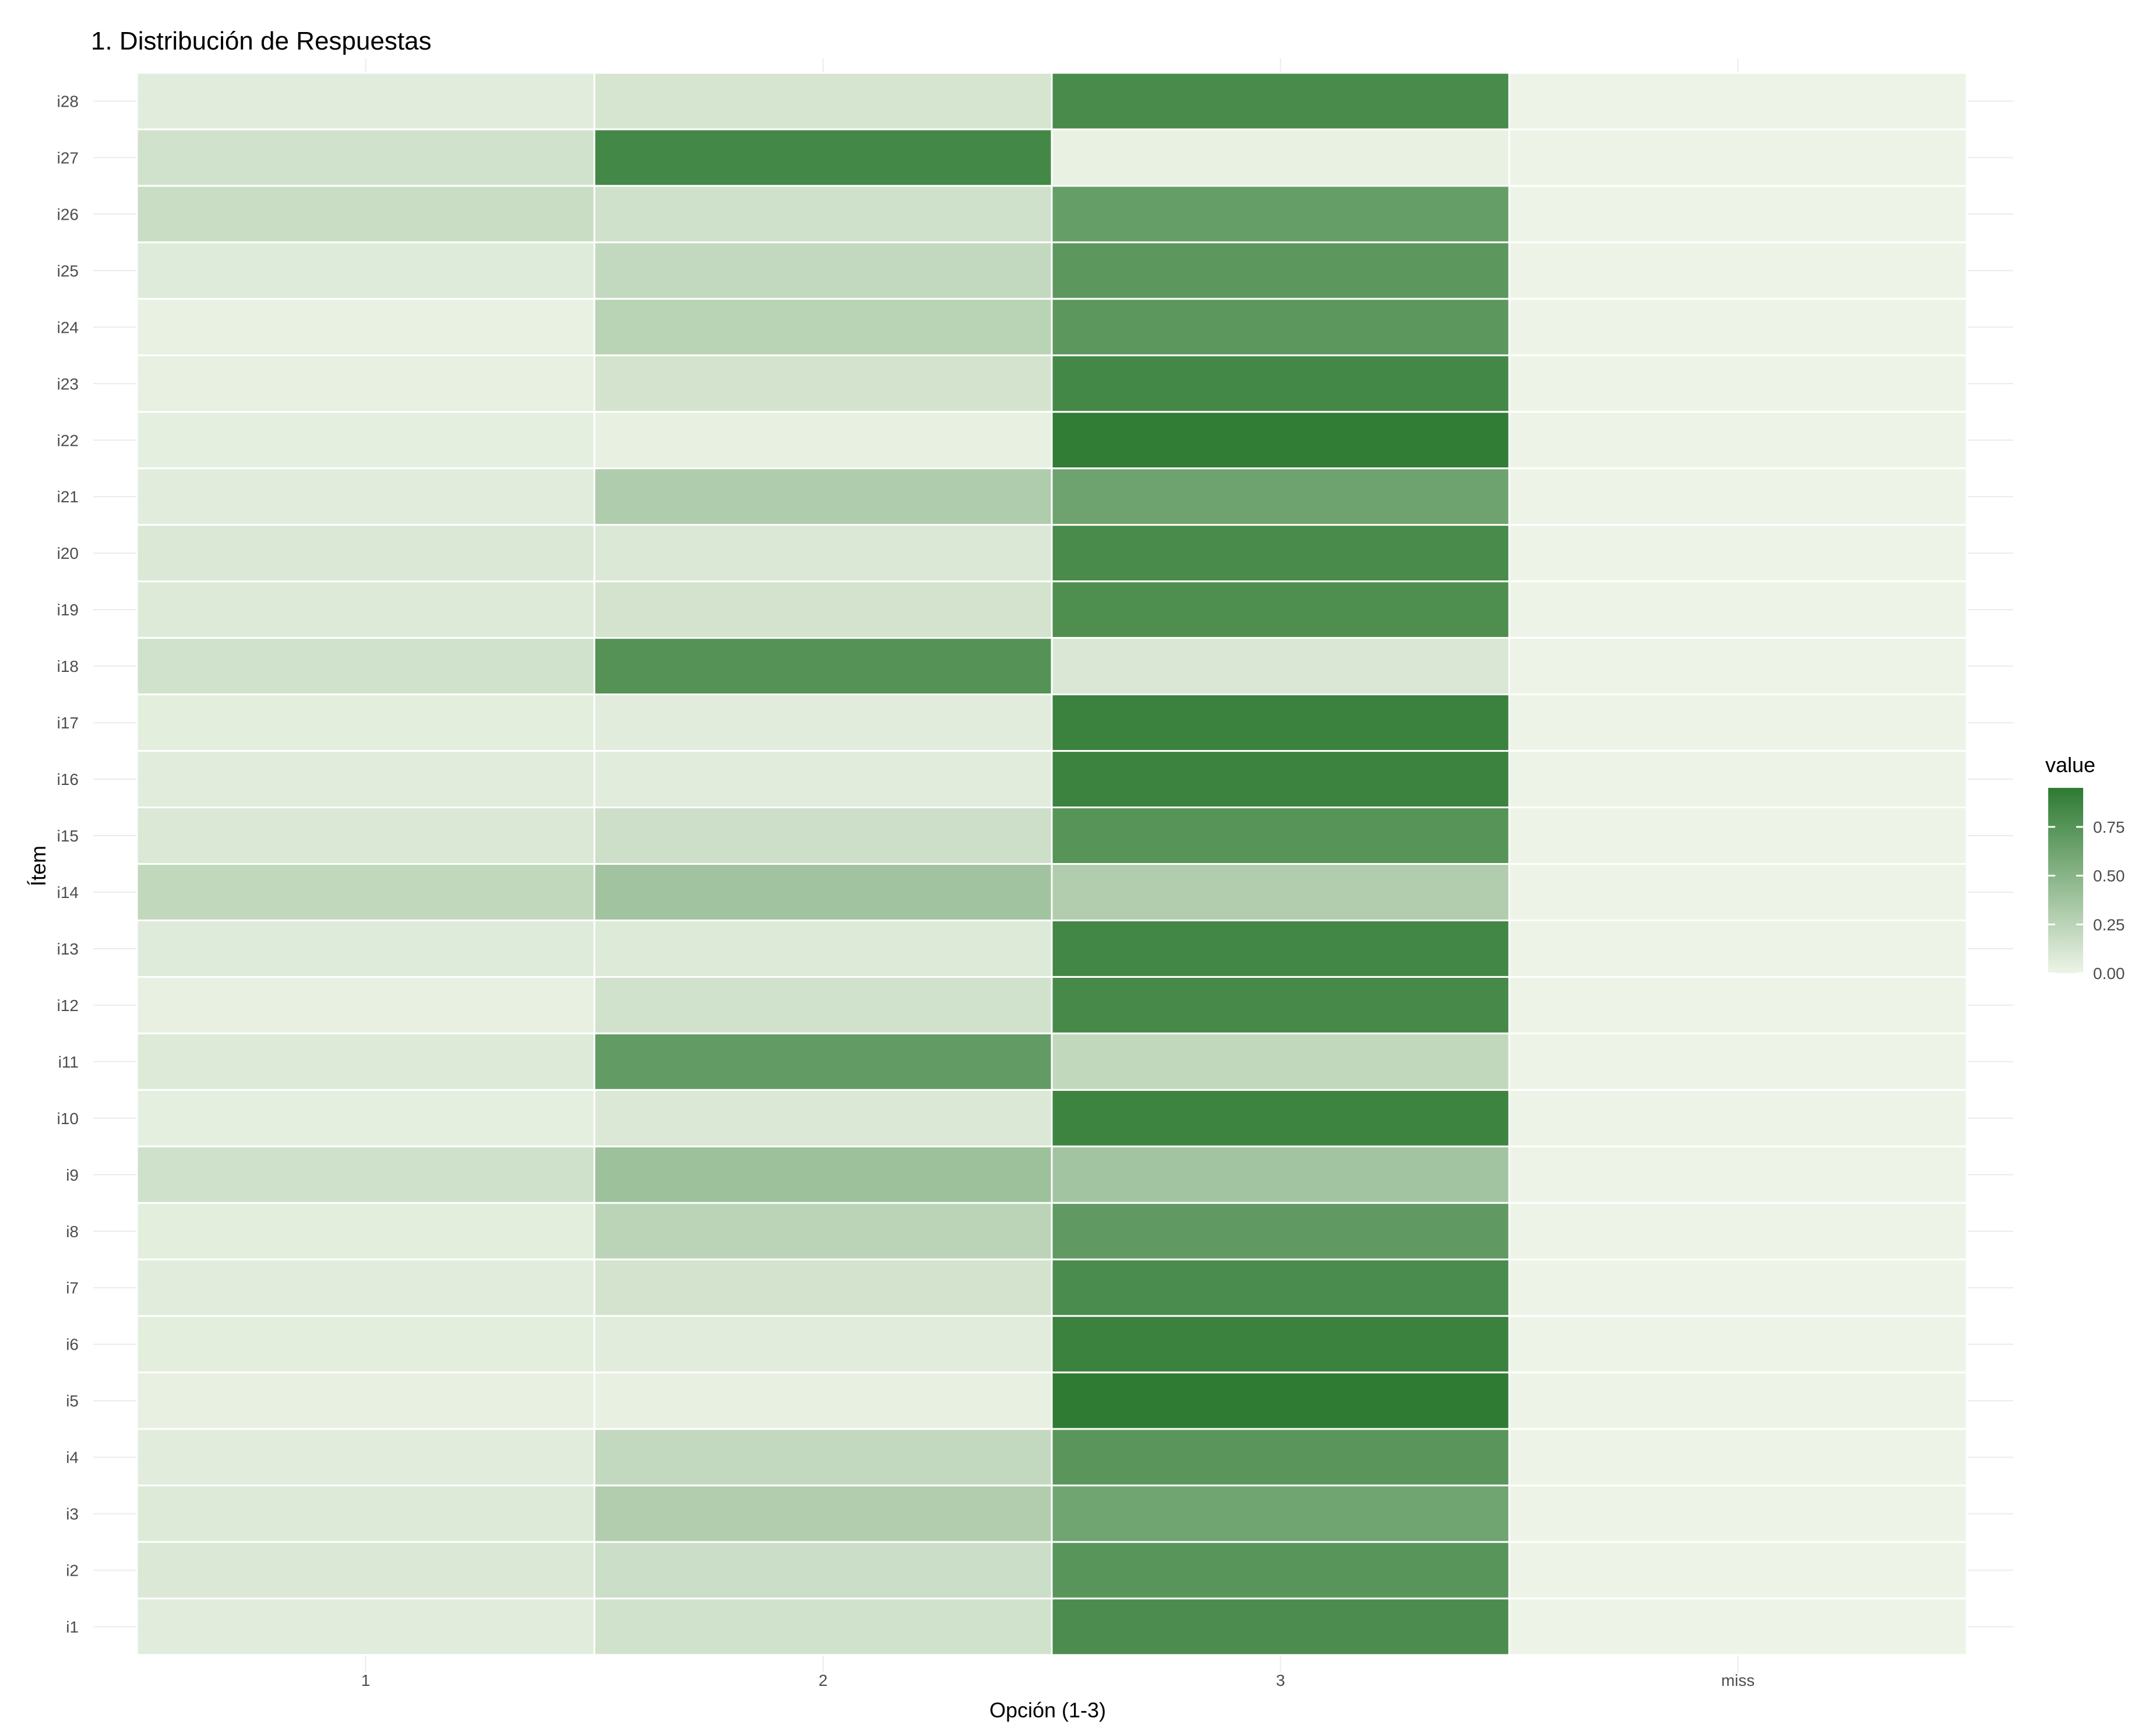  What do you see at coordinates (68, 666) in the screenshot?
I see `y-tick-label: i18` at bounding box center [68, 666].